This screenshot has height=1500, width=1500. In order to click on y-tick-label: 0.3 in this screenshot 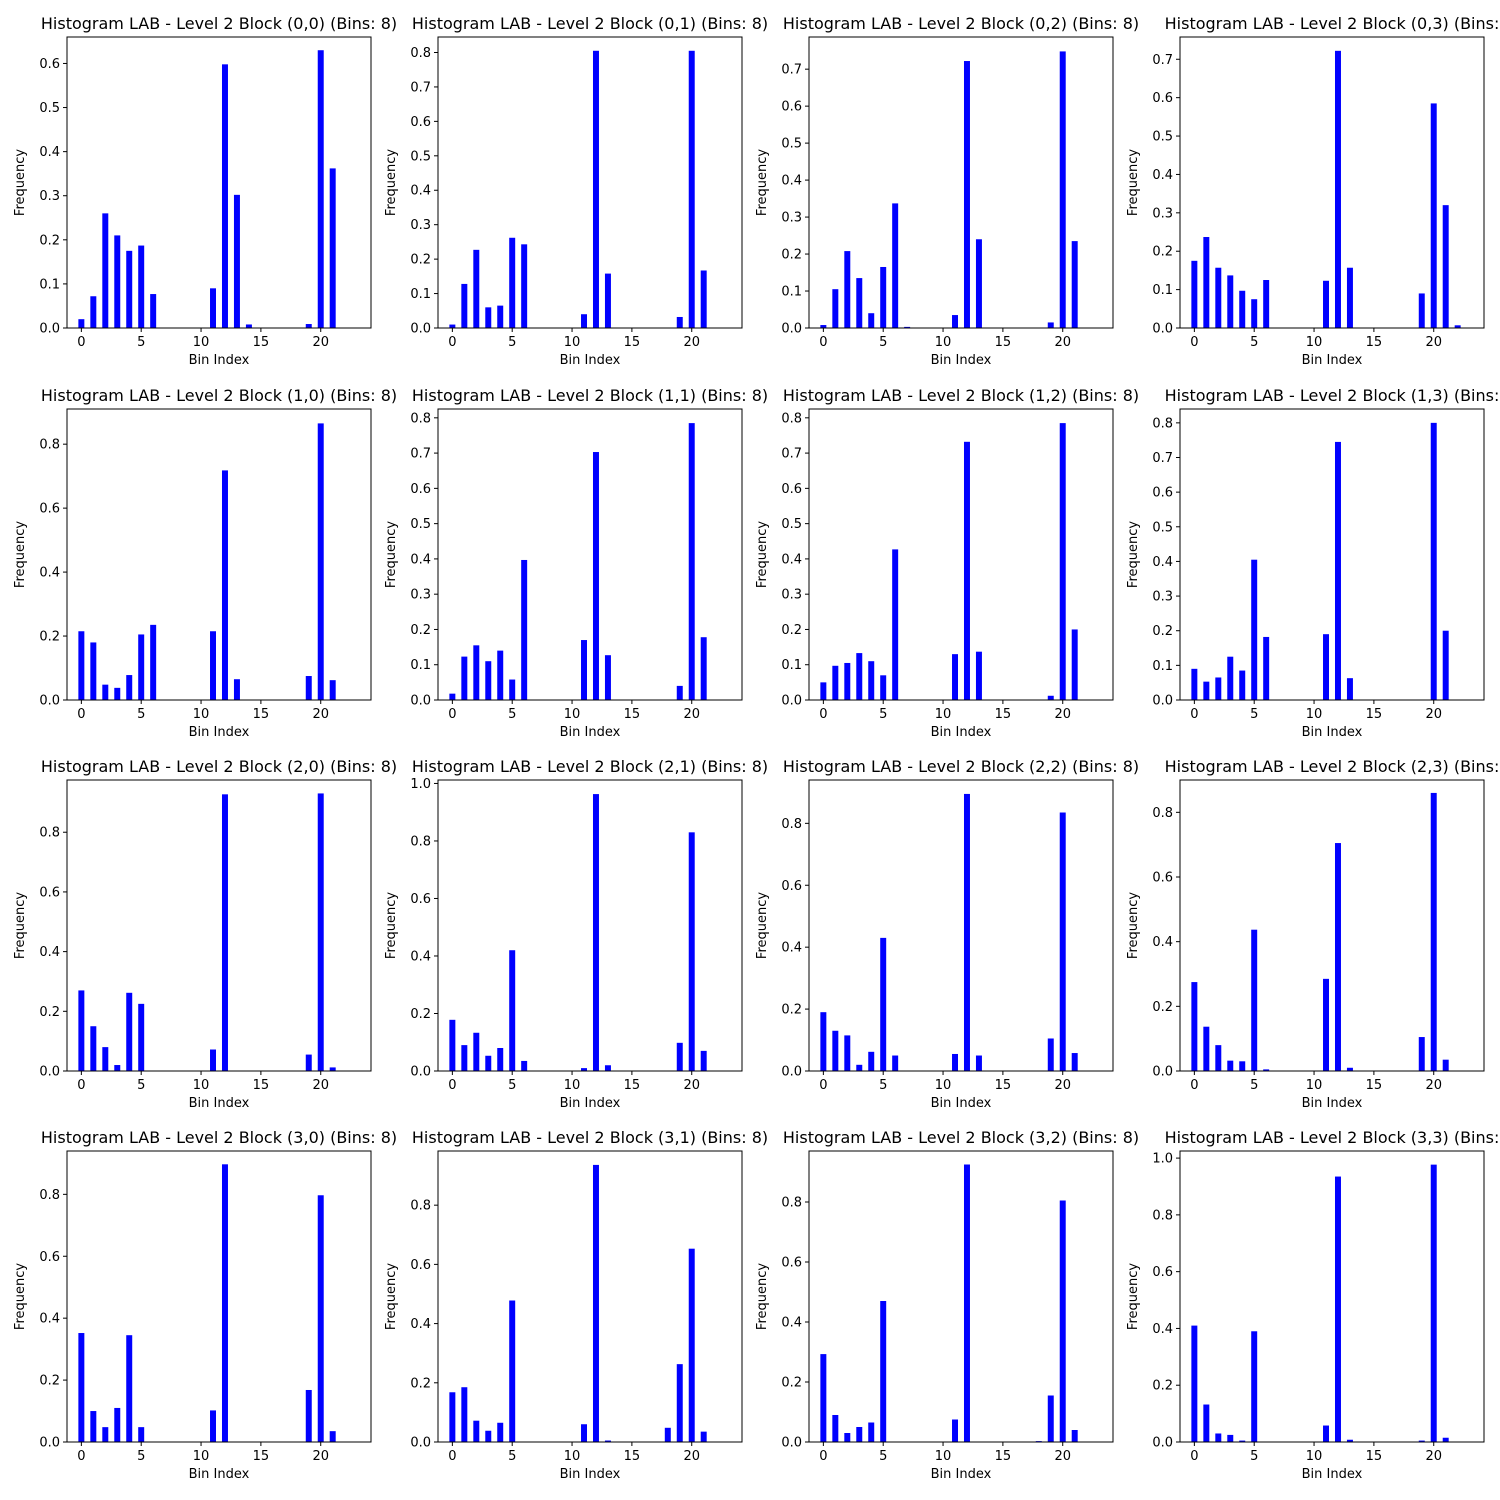, I will do `click(1162, 597)`.